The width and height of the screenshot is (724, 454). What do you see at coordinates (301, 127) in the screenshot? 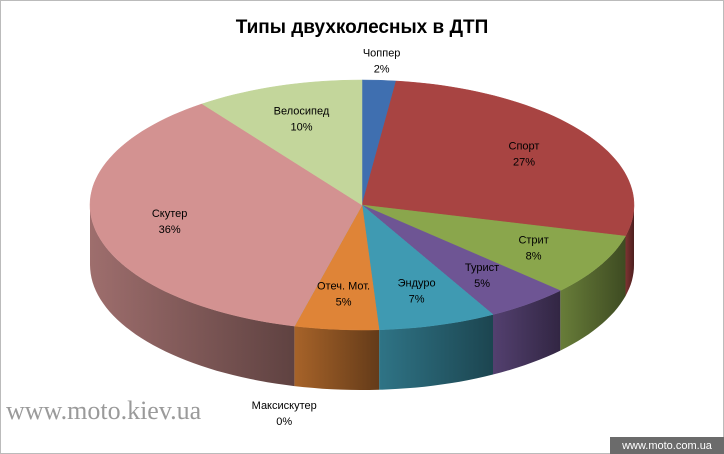
I see `value-label: 10%` at bounding box center [301, 127].